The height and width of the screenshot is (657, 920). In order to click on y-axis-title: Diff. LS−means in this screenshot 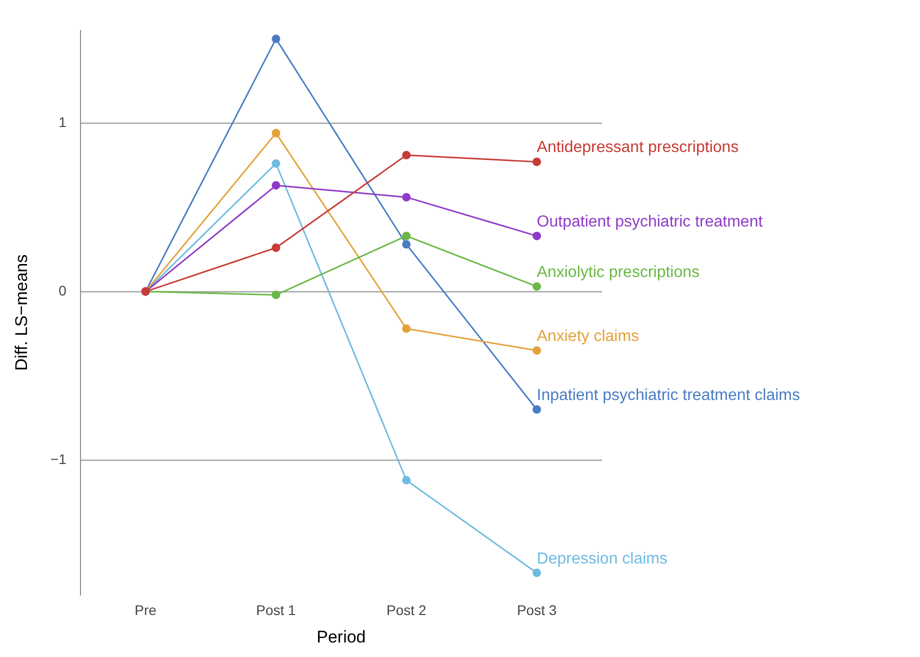, I will do `click(21, 312)`.